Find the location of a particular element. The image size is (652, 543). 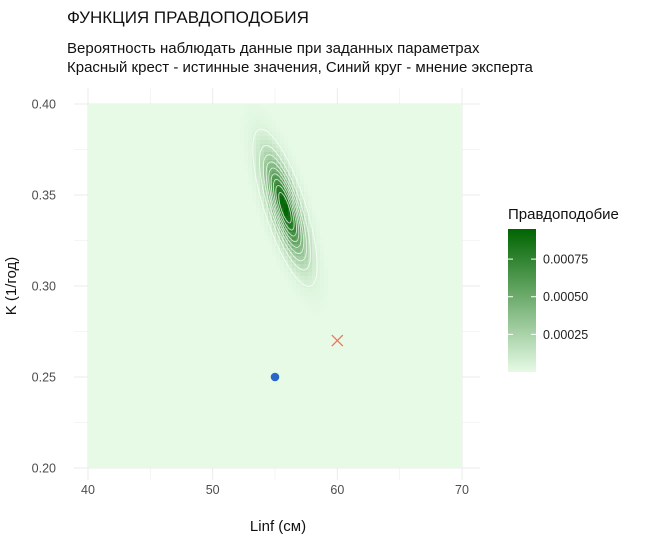

legend: Правдоподобие 0.00075 0.00050 0.00025 is located at coordinates (563, 289).